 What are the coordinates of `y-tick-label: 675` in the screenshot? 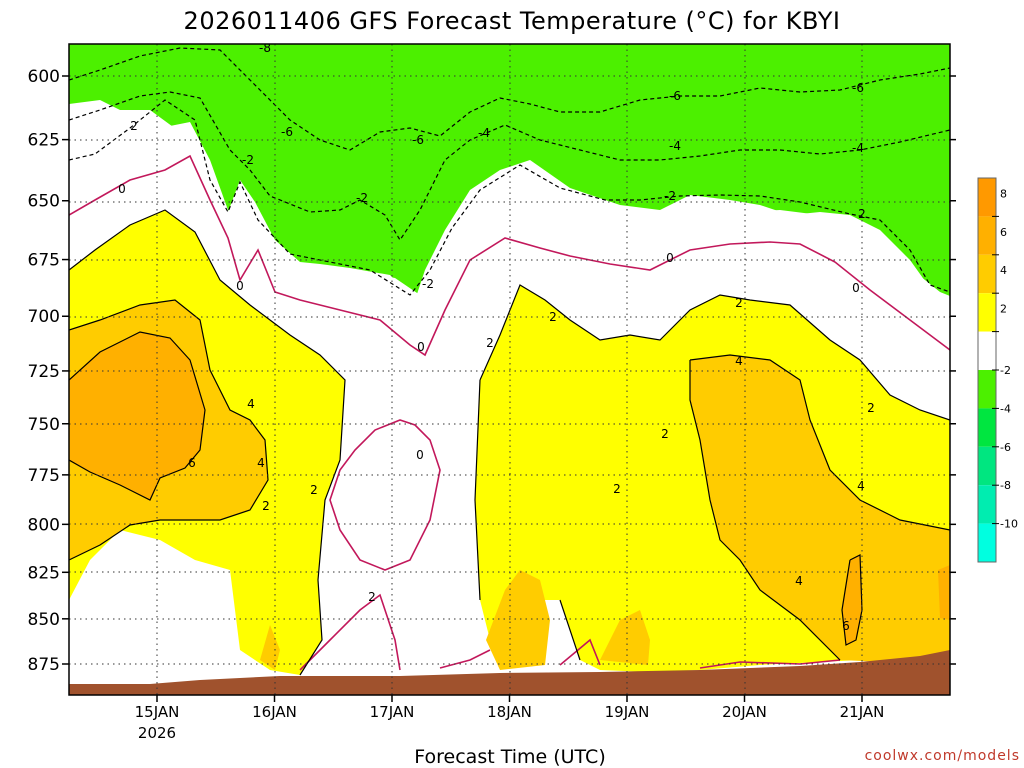 It's located at (44, 261).